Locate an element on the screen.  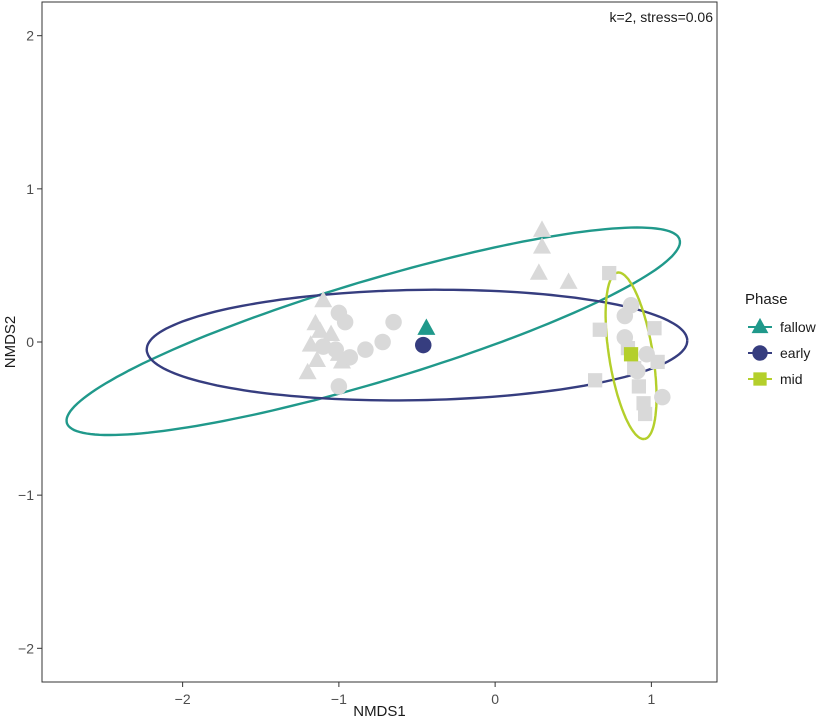
y-axis-ticks: −2 −1 0 1 2 is located at coordinates (30, 342).